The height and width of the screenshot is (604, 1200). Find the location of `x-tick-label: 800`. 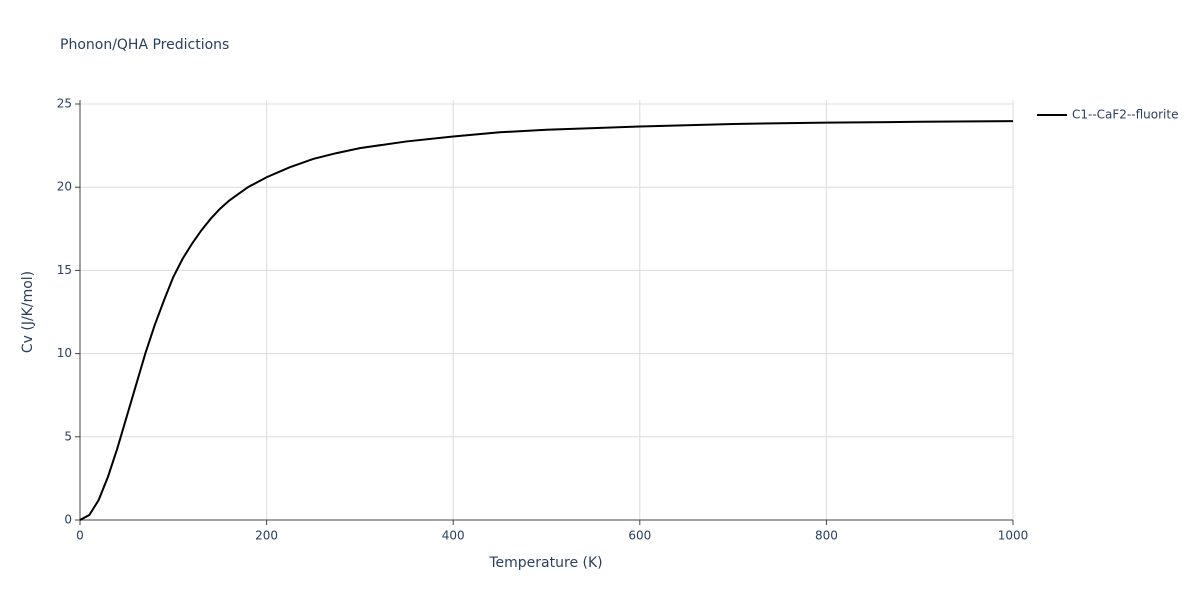

x-tick-label: 800 is located at coordinates (826, 536).